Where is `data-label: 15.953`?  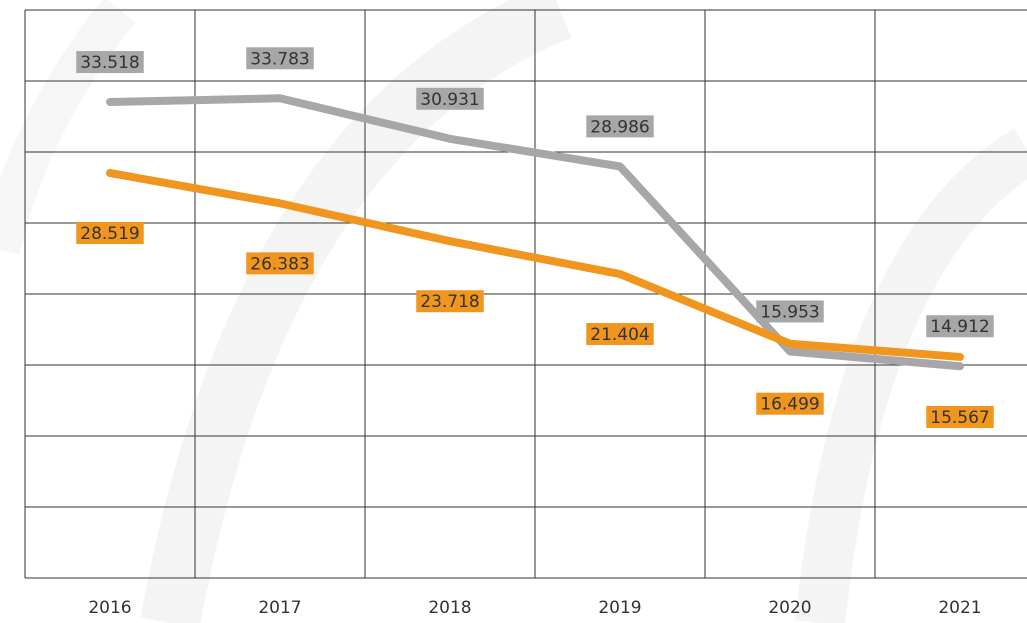 data-label: 15.953 is located at coordinates (789, 312).